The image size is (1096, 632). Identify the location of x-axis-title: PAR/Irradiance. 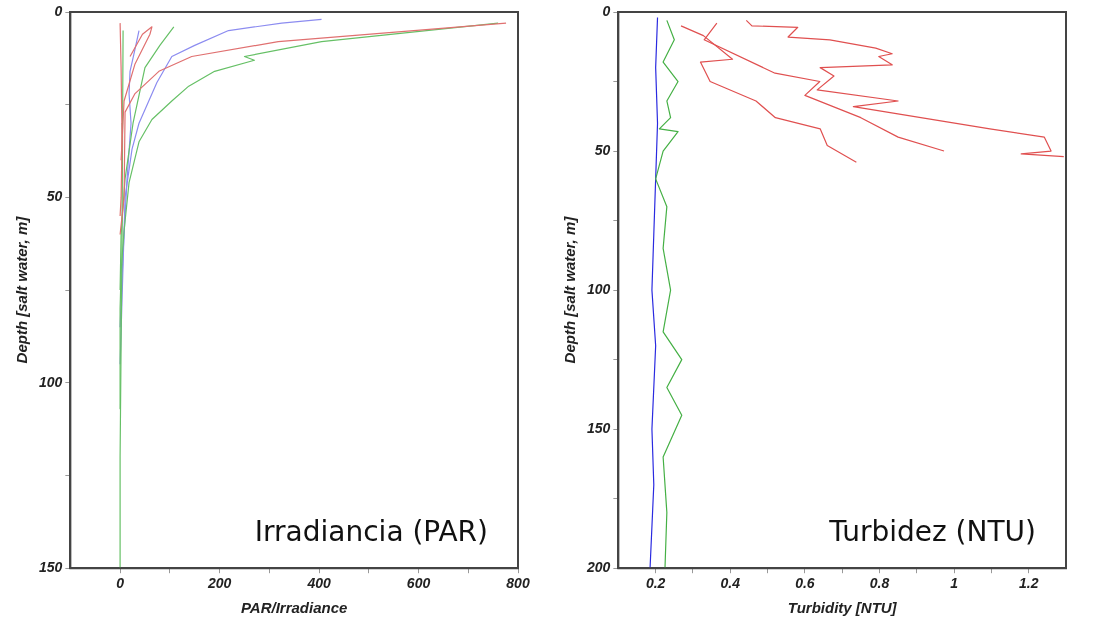
(294, 608).